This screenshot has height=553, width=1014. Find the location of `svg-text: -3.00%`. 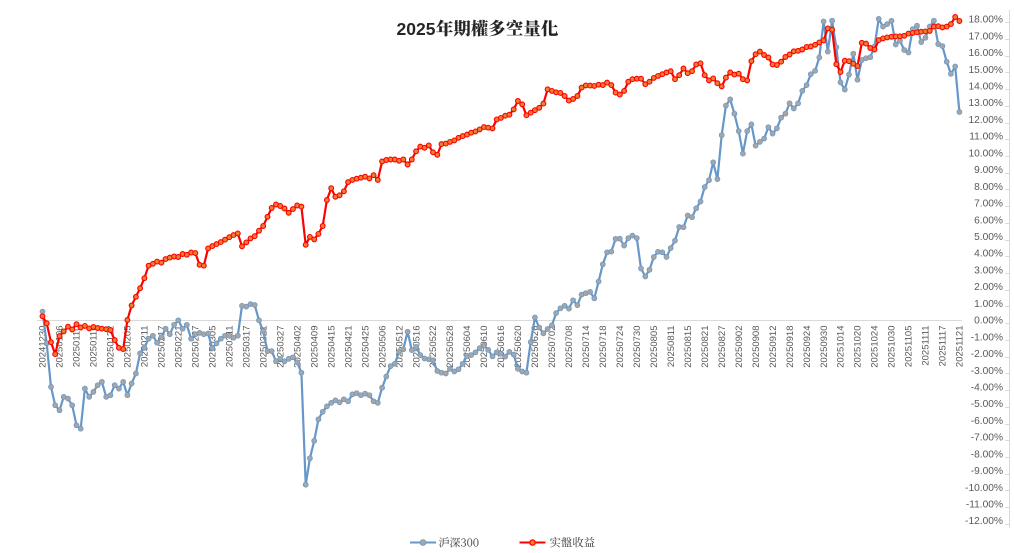

svg-text: -3.00% is located at coordinates (987, 371).